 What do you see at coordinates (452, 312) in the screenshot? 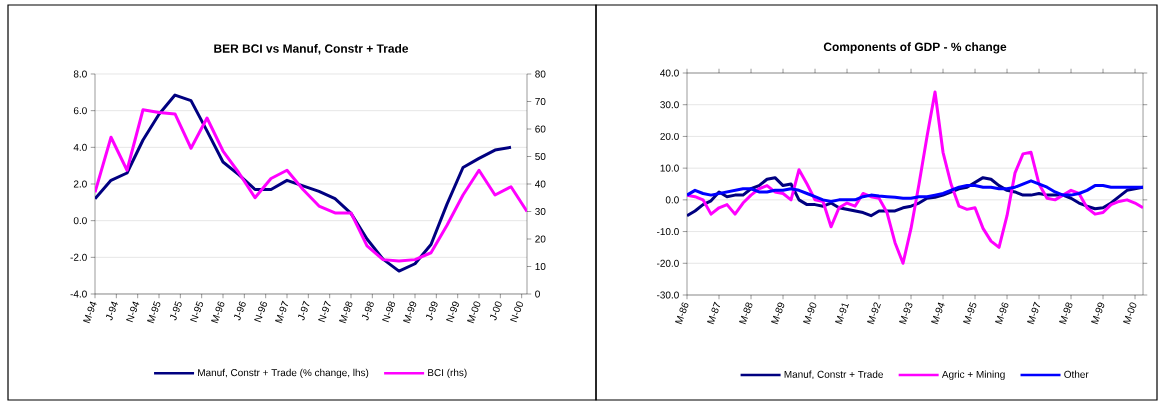
I see `x-tick-label: N-99` at bounding box center [452, 312].